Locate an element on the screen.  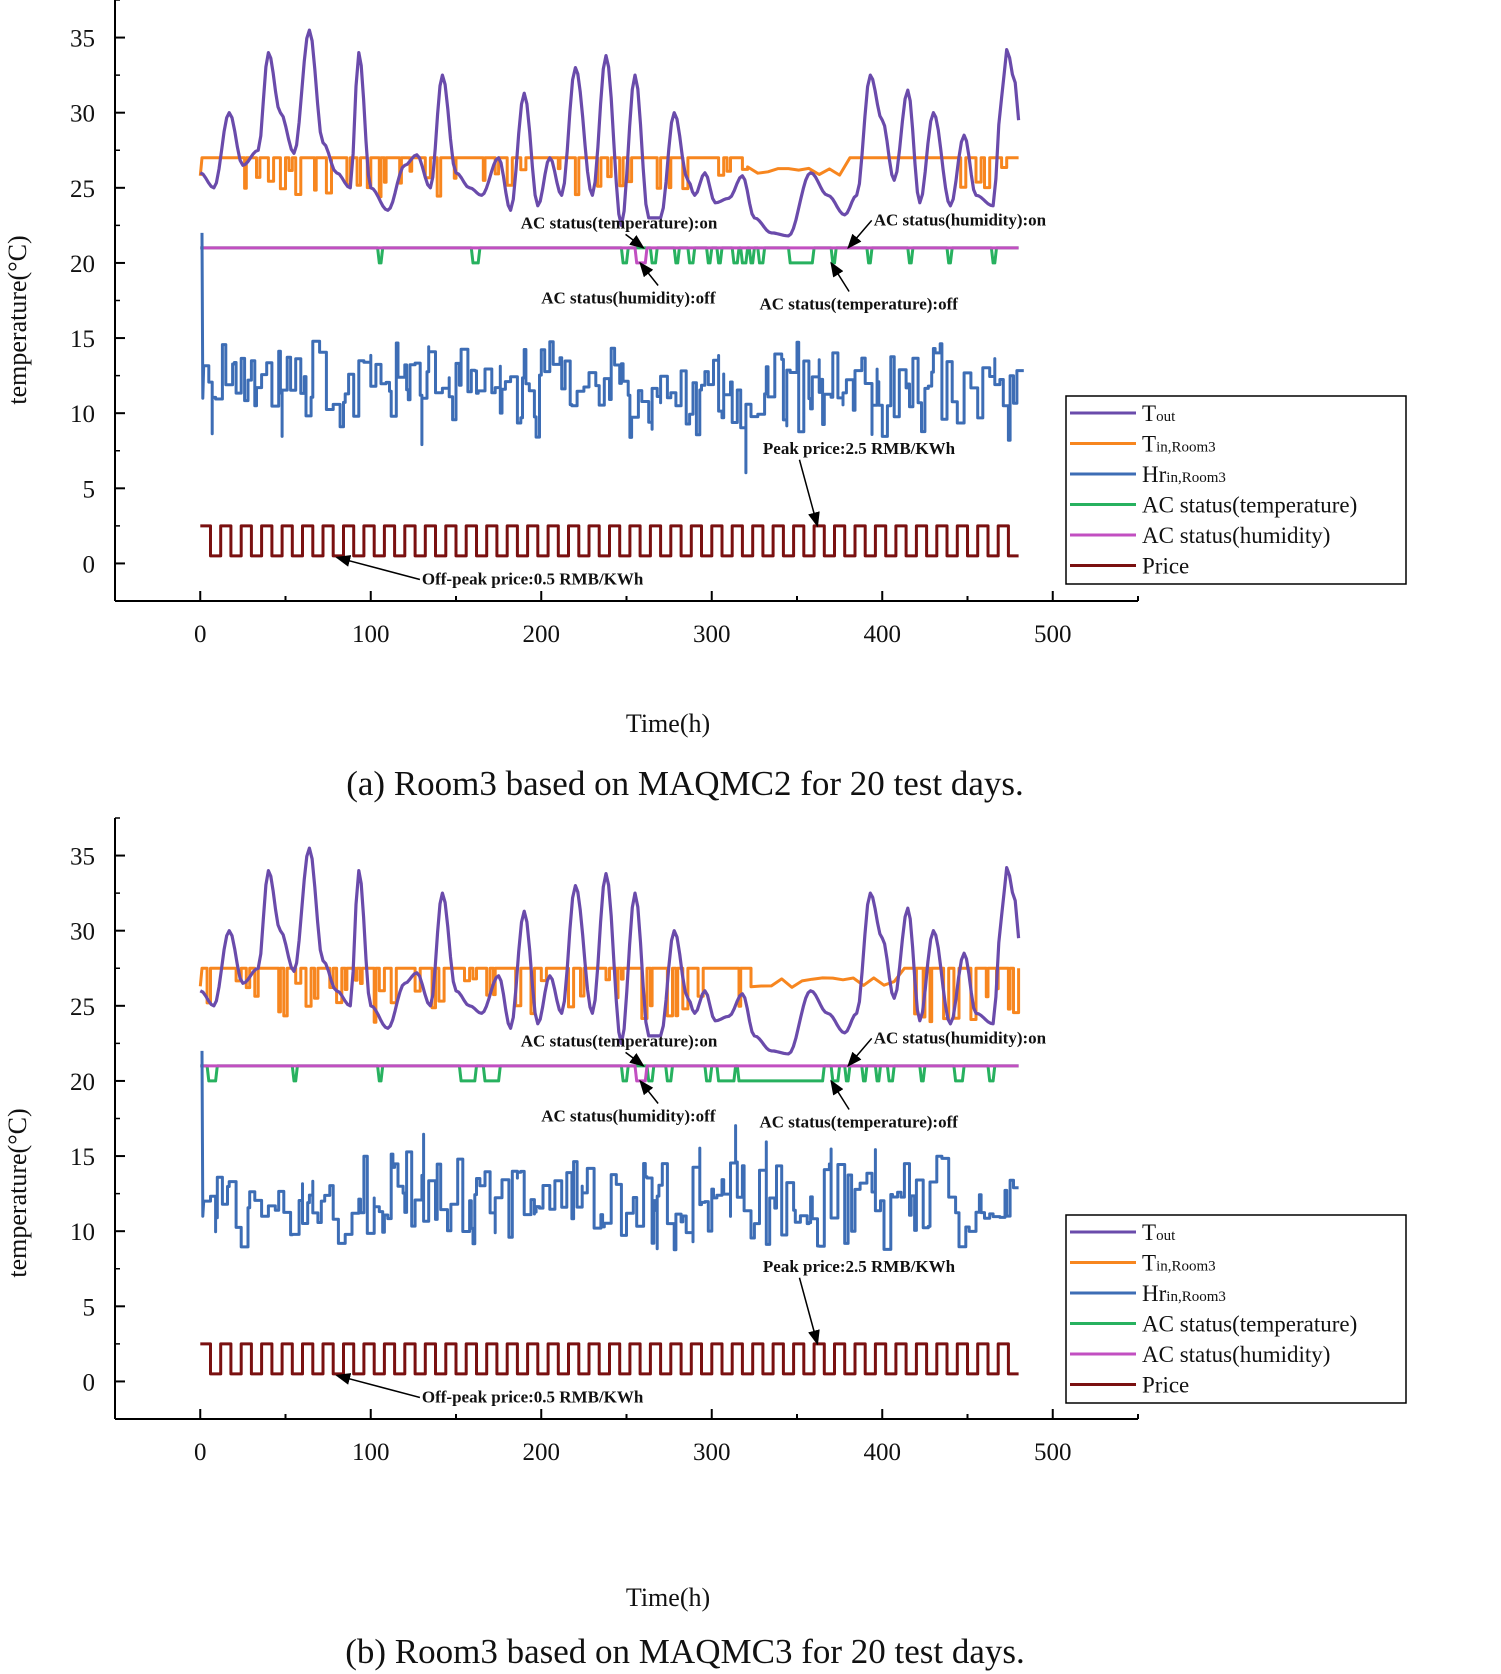
panel-b-series-tout is located at coordinates (610, 951).